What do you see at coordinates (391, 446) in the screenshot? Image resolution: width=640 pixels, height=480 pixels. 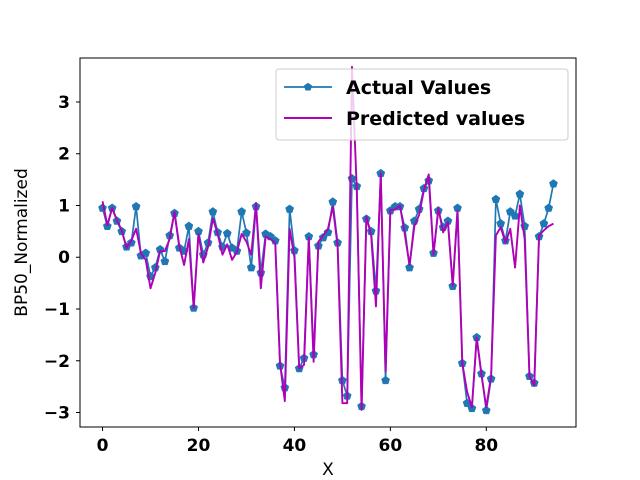 I see `x-tick-label: 60` at bounding box center [391, 446].